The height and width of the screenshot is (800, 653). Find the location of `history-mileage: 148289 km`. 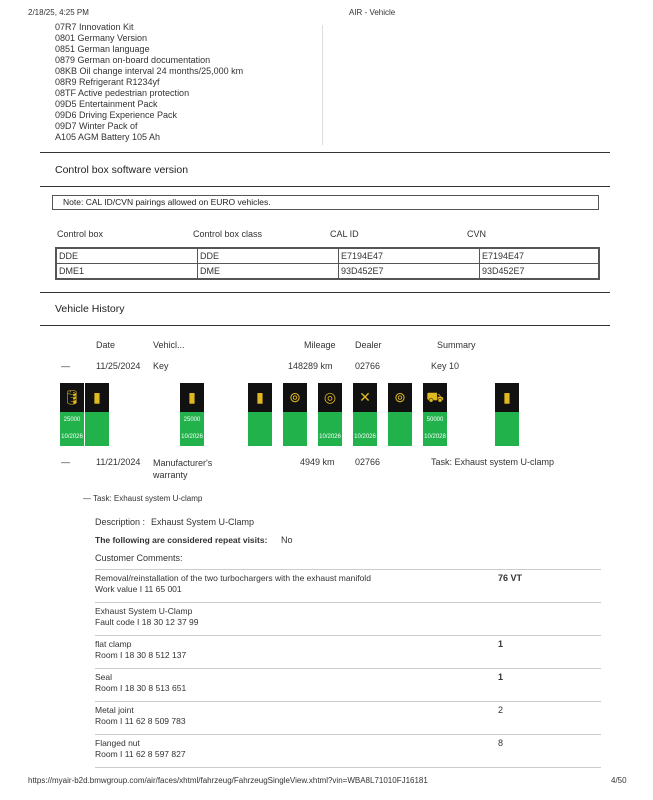

history-mileage: 148289 km is located at coordinates (310, 366).